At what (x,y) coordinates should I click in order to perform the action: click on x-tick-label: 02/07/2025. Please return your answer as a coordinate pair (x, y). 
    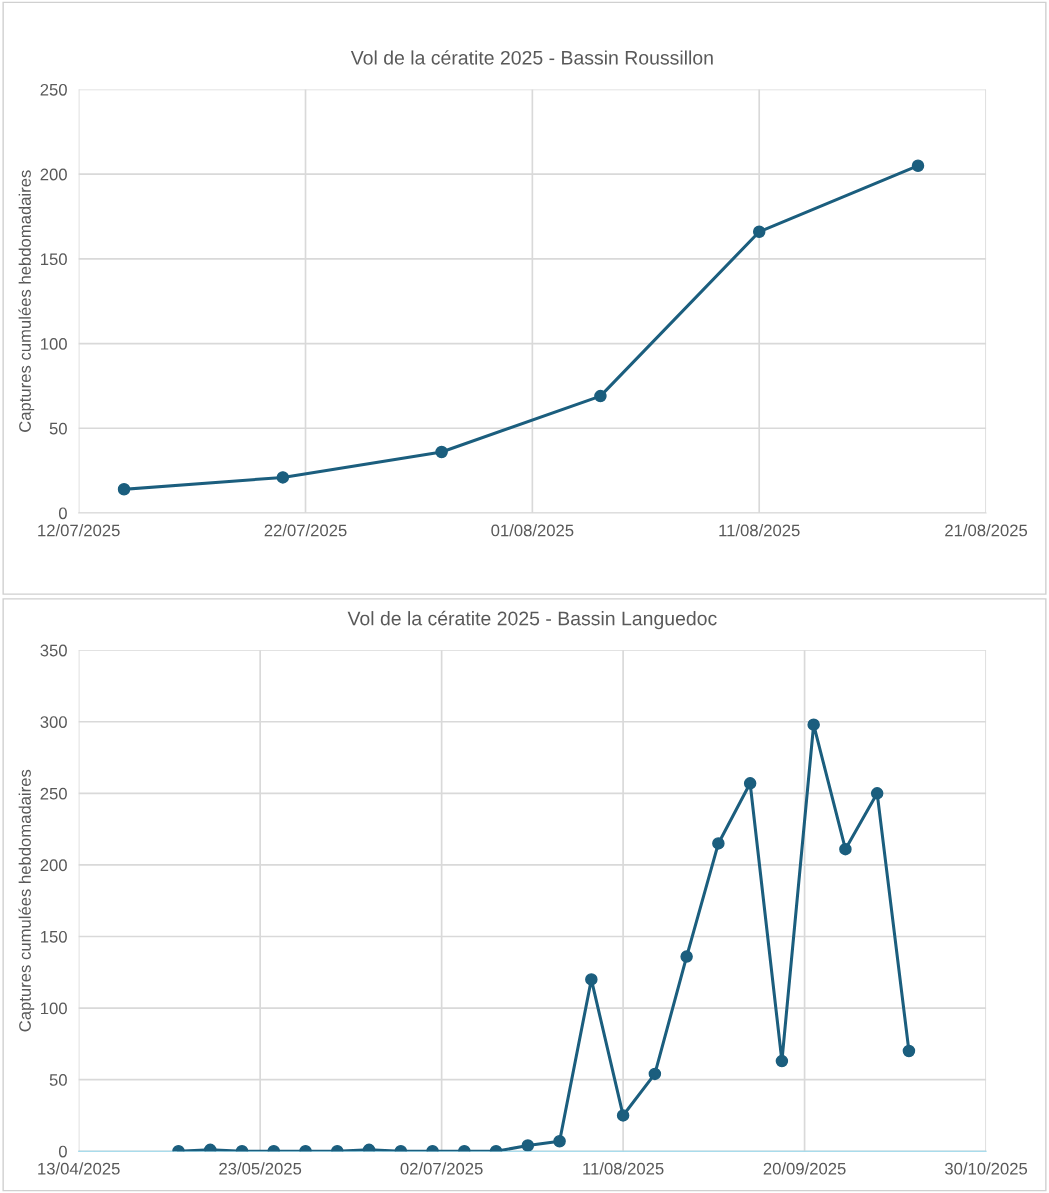
    Looking at the image, I should click on (441, 1168).